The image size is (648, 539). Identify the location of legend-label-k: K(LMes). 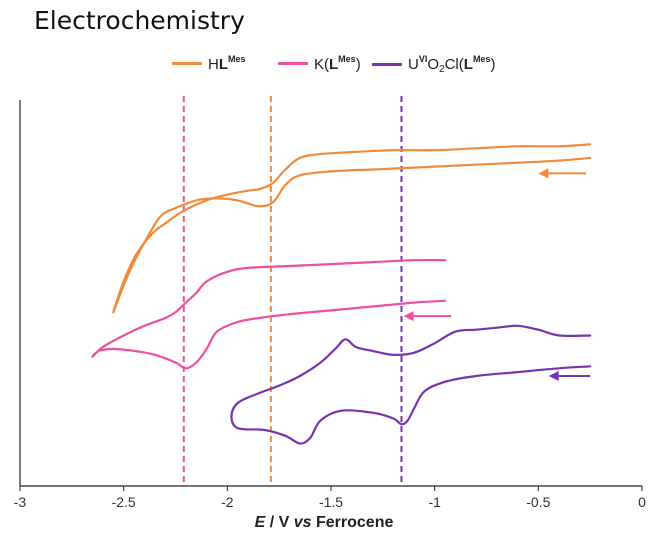
(337, 63).